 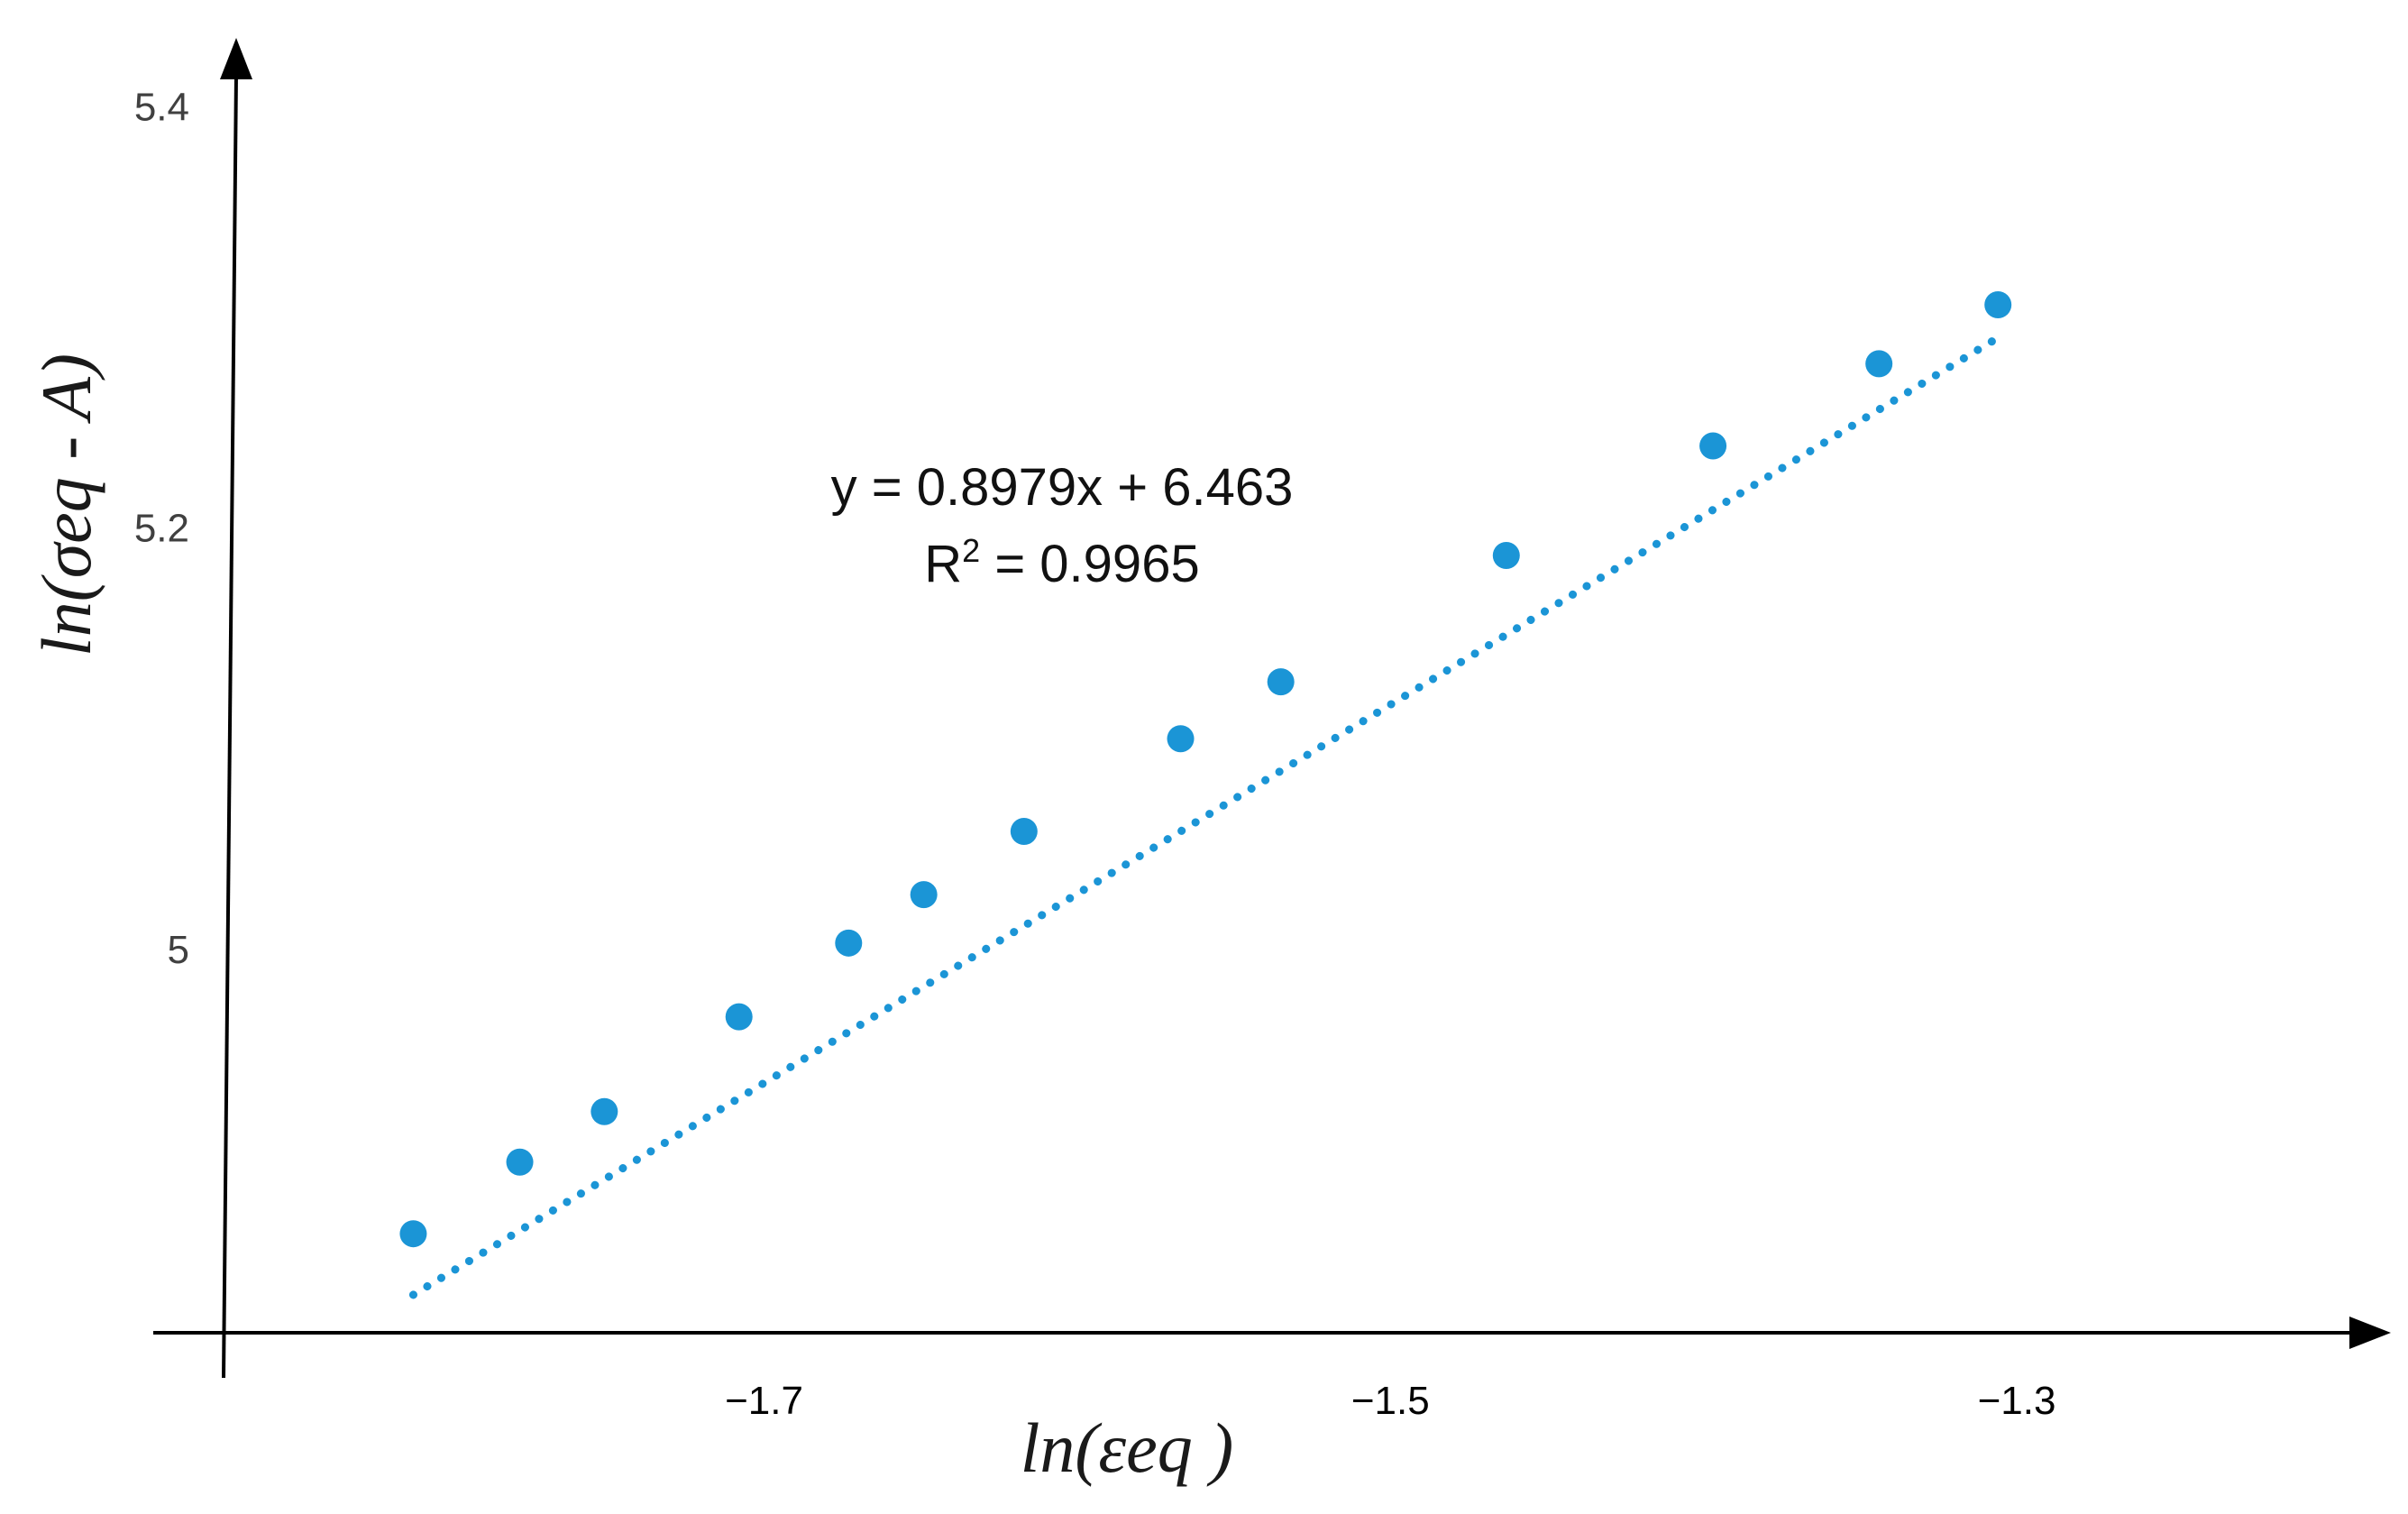 I want to click on trendline-equation: y = 0.8979x + 6.463, so click(x=1062, y=488).